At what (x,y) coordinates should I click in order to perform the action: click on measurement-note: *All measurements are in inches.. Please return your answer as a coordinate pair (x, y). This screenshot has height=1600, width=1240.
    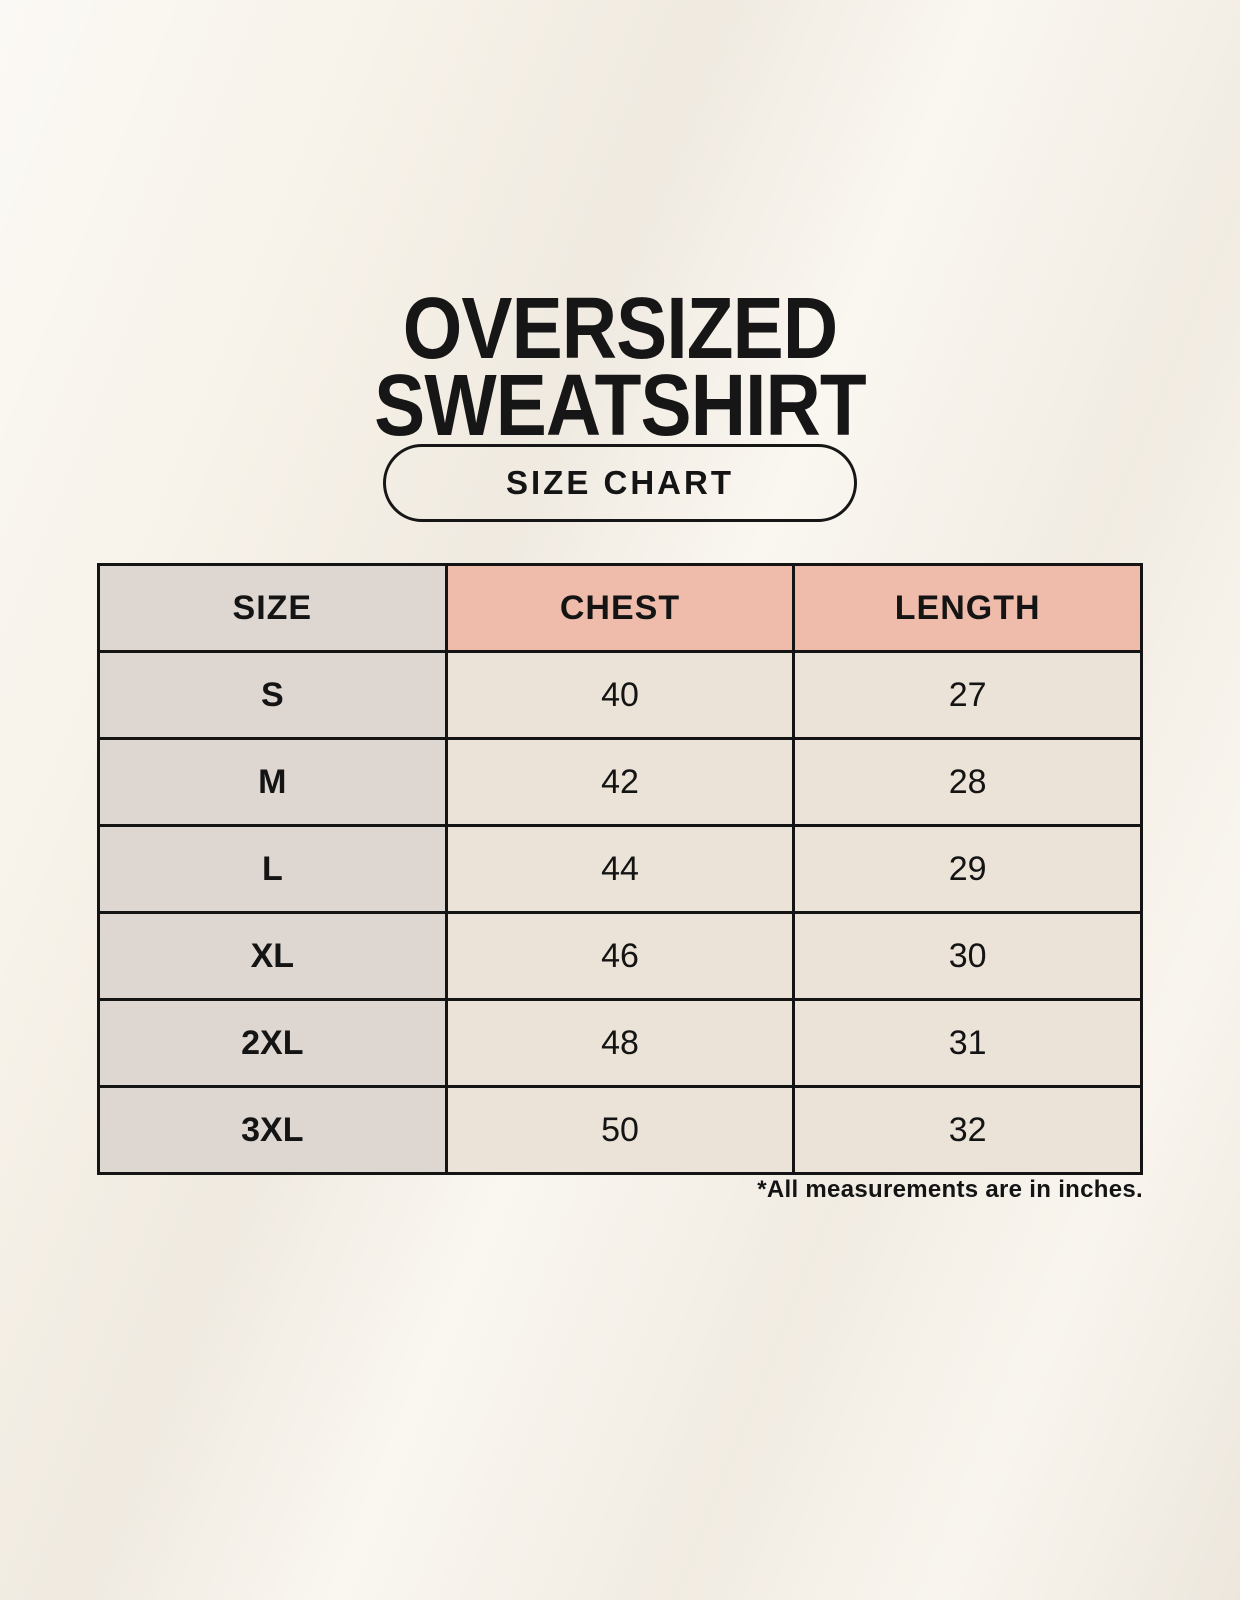
    Looking at the image, I should click on (950, 1189).